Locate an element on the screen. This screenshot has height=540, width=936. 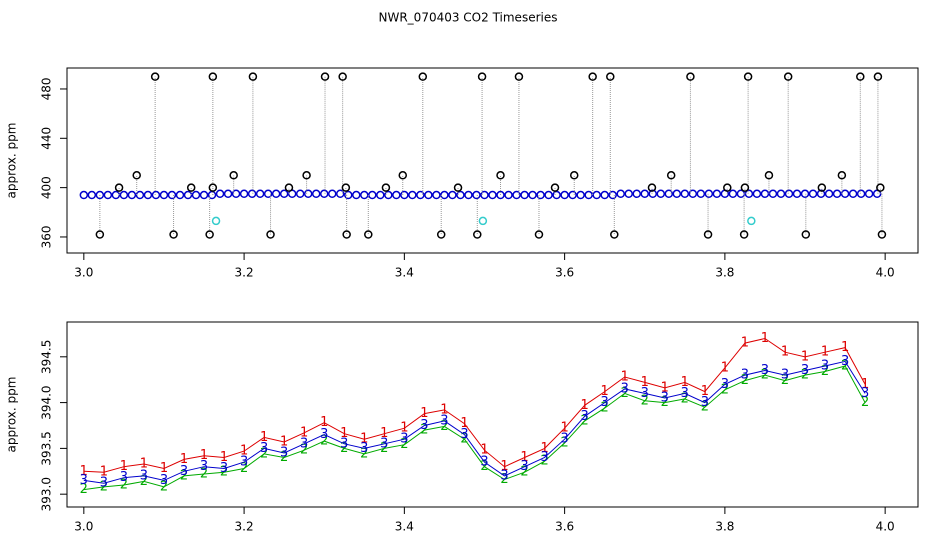
y-tick-label: 360 is located at coordinates (47, 237).